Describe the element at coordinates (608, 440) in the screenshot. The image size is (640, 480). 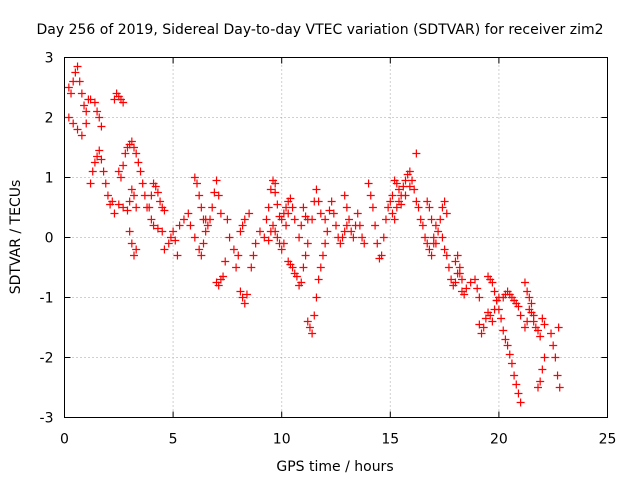
I see `x-tick-label: 25` at that location.